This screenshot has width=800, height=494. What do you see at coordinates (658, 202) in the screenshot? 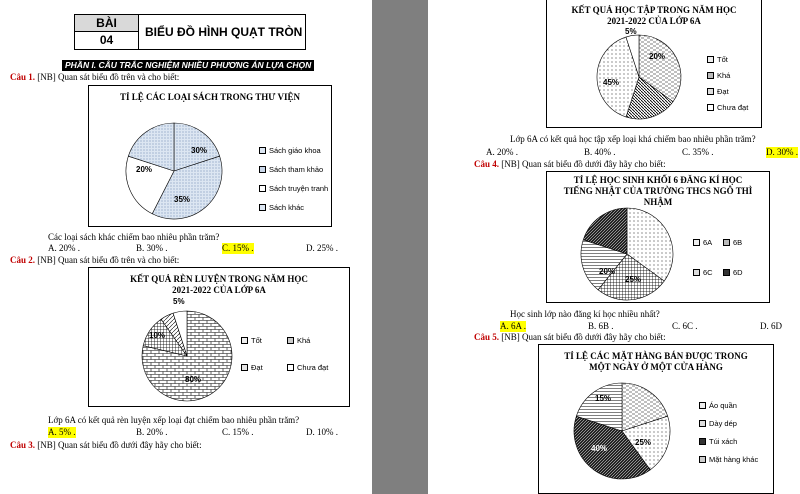
I see `chart-title-3: NHẬM` at bounding box center [658, 202].